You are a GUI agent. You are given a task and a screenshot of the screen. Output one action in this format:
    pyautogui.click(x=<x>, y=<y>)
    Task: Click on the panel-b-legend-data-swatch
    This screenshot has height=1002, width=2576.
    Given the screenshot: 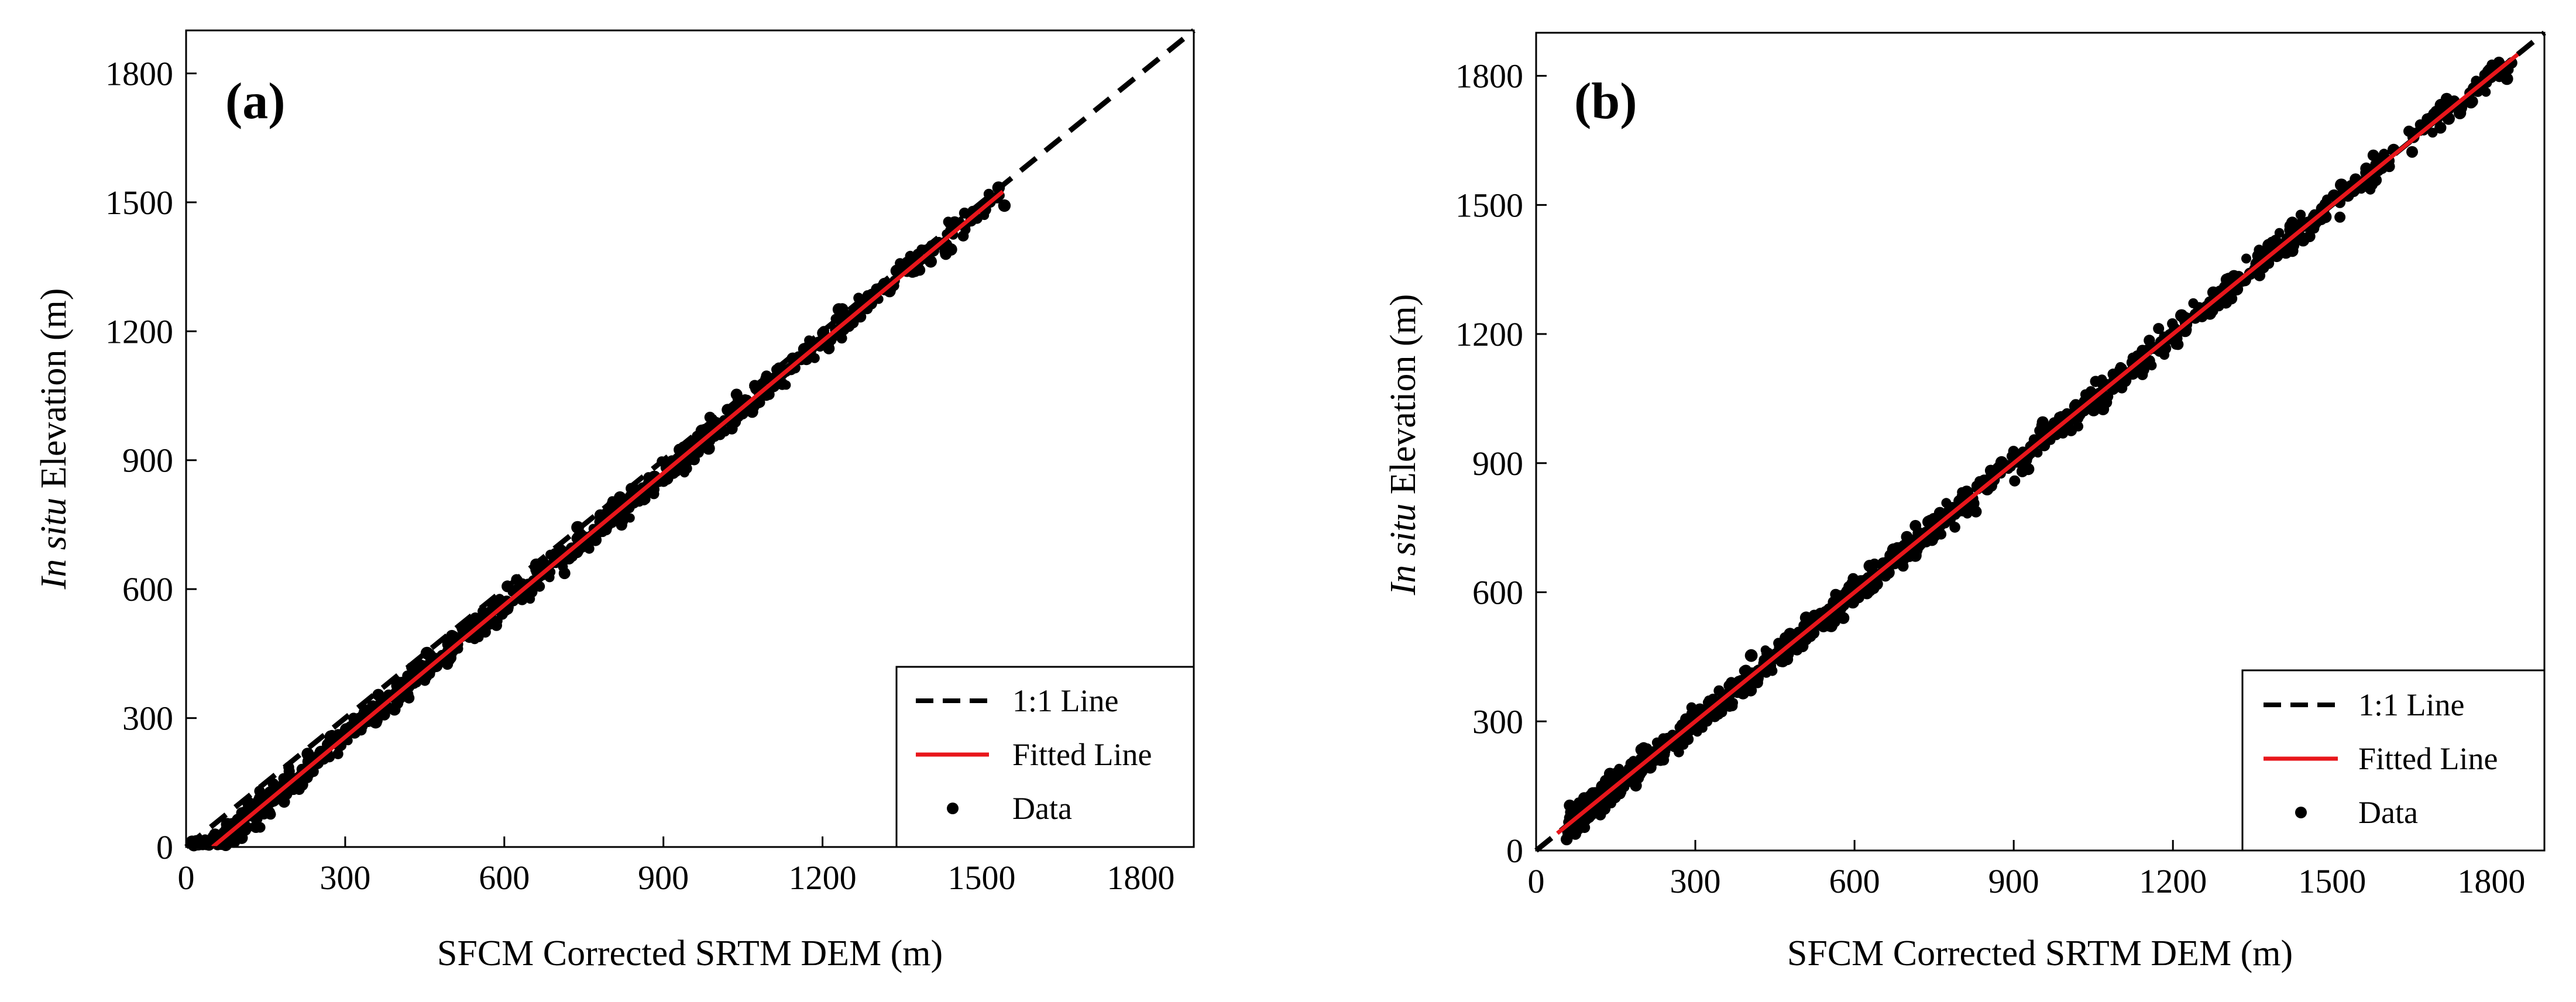 What is the action you would take?
    pyautogui.click(x=2301, y=813)
    